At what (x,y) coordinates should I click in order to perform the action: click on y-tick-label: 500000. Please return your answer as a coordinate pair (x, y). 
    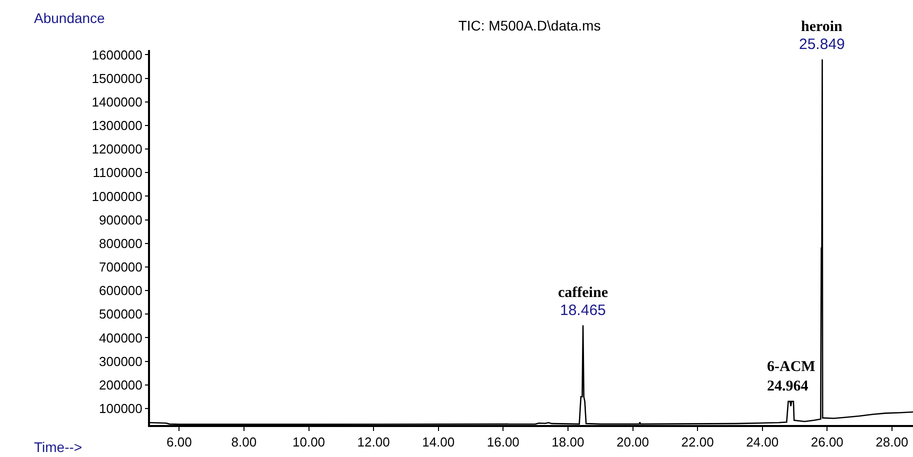
    Looking at the image, I should click on (120, 314).